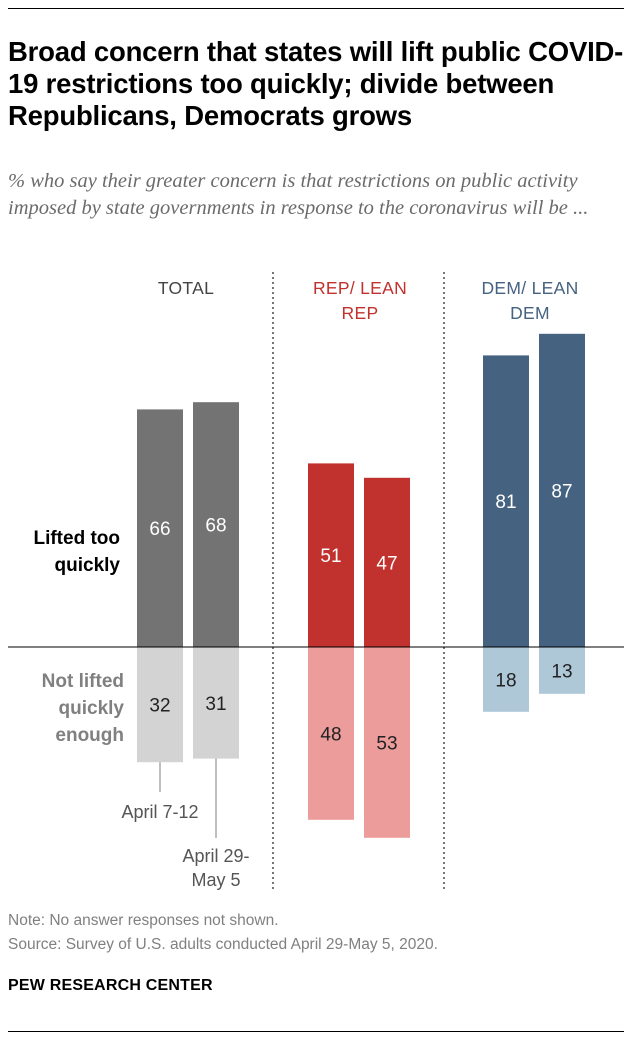 This screenshot has width=640, height=1044. What do you see at coordinates (316, 1031) in the screenshot?
I see `bottom-rule` at bounding box center [316, 1031].